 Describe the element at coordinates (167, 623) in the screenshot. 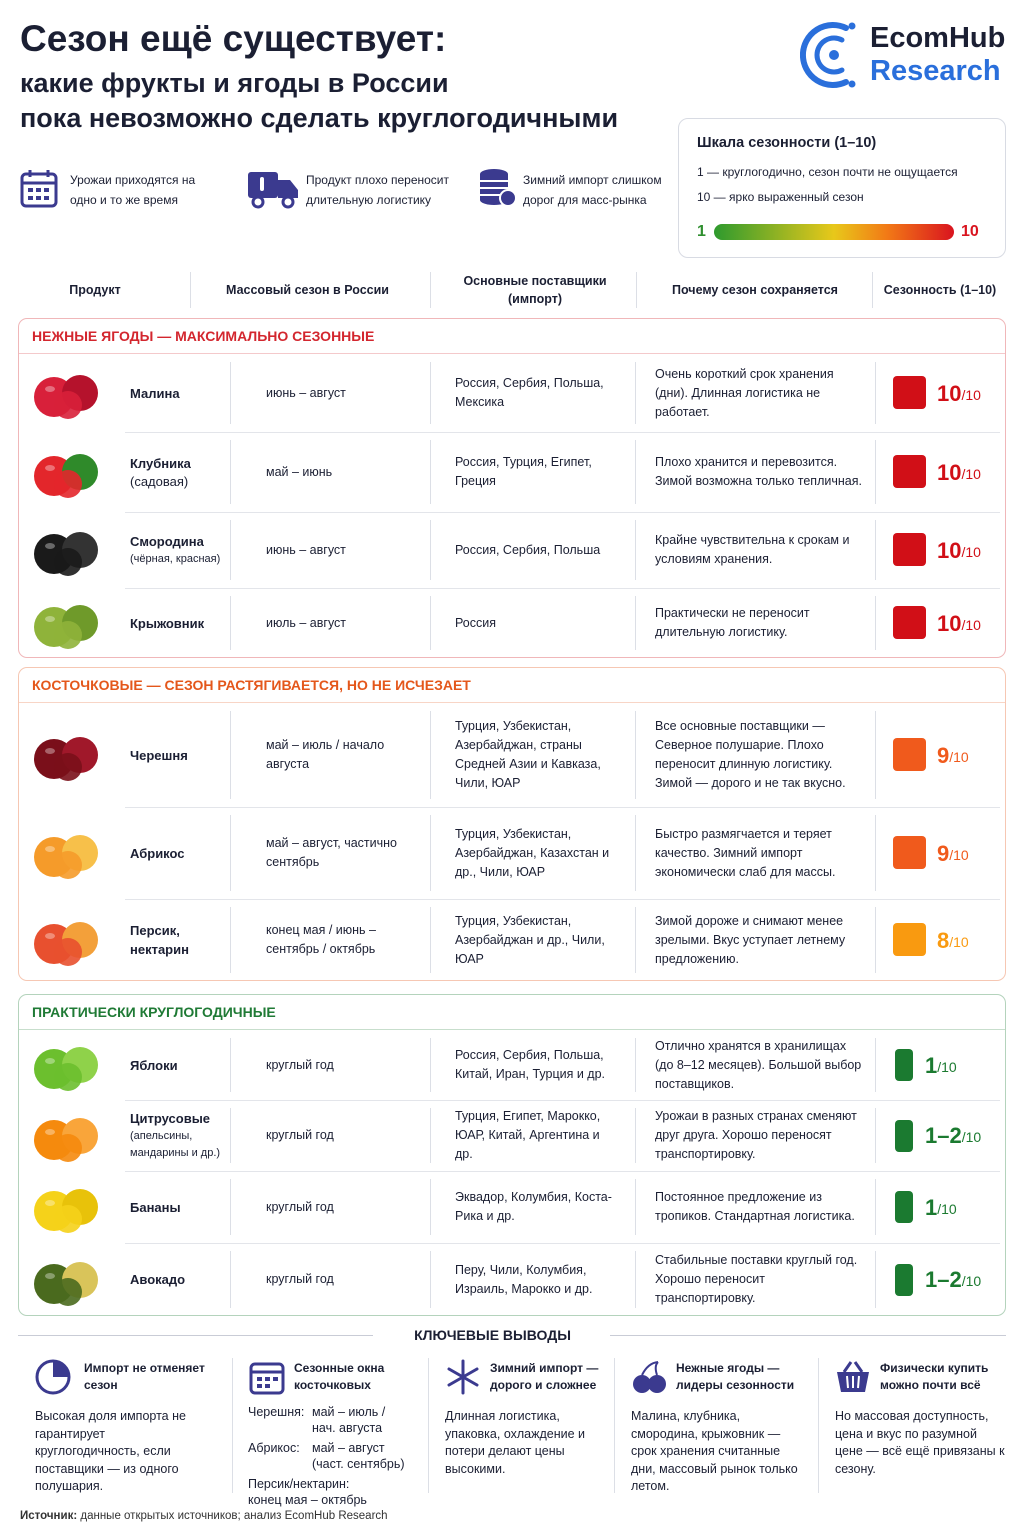

I see `product-name: Крыжовник` at that location.